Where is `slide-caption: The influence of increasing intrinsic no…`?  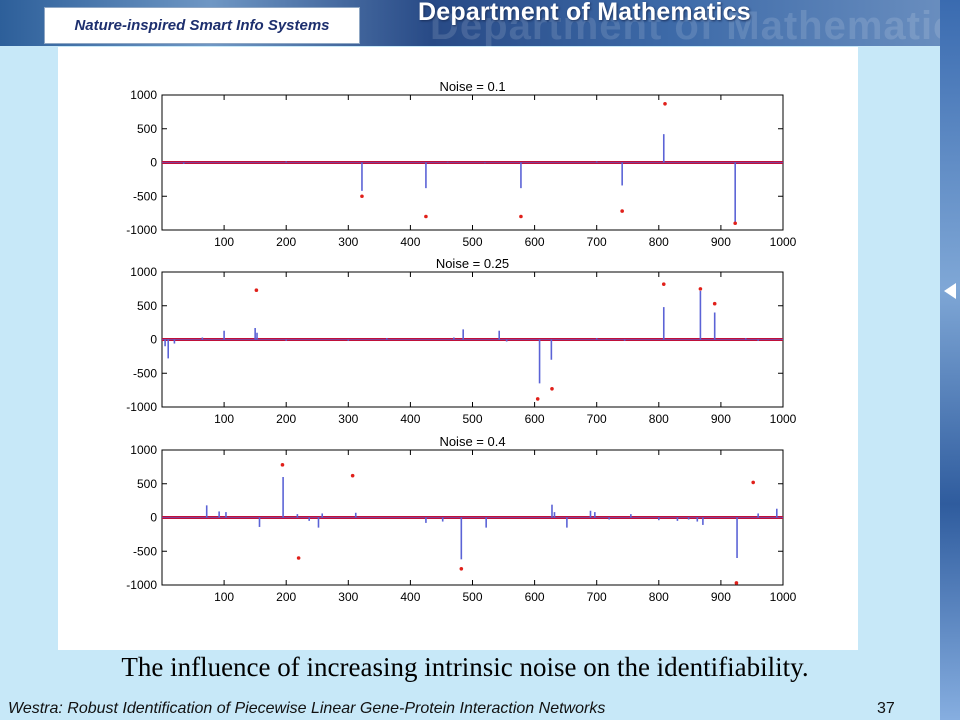 slide-caption: The influence of increasing intrinsic no… is located at coordinates (465, 667).